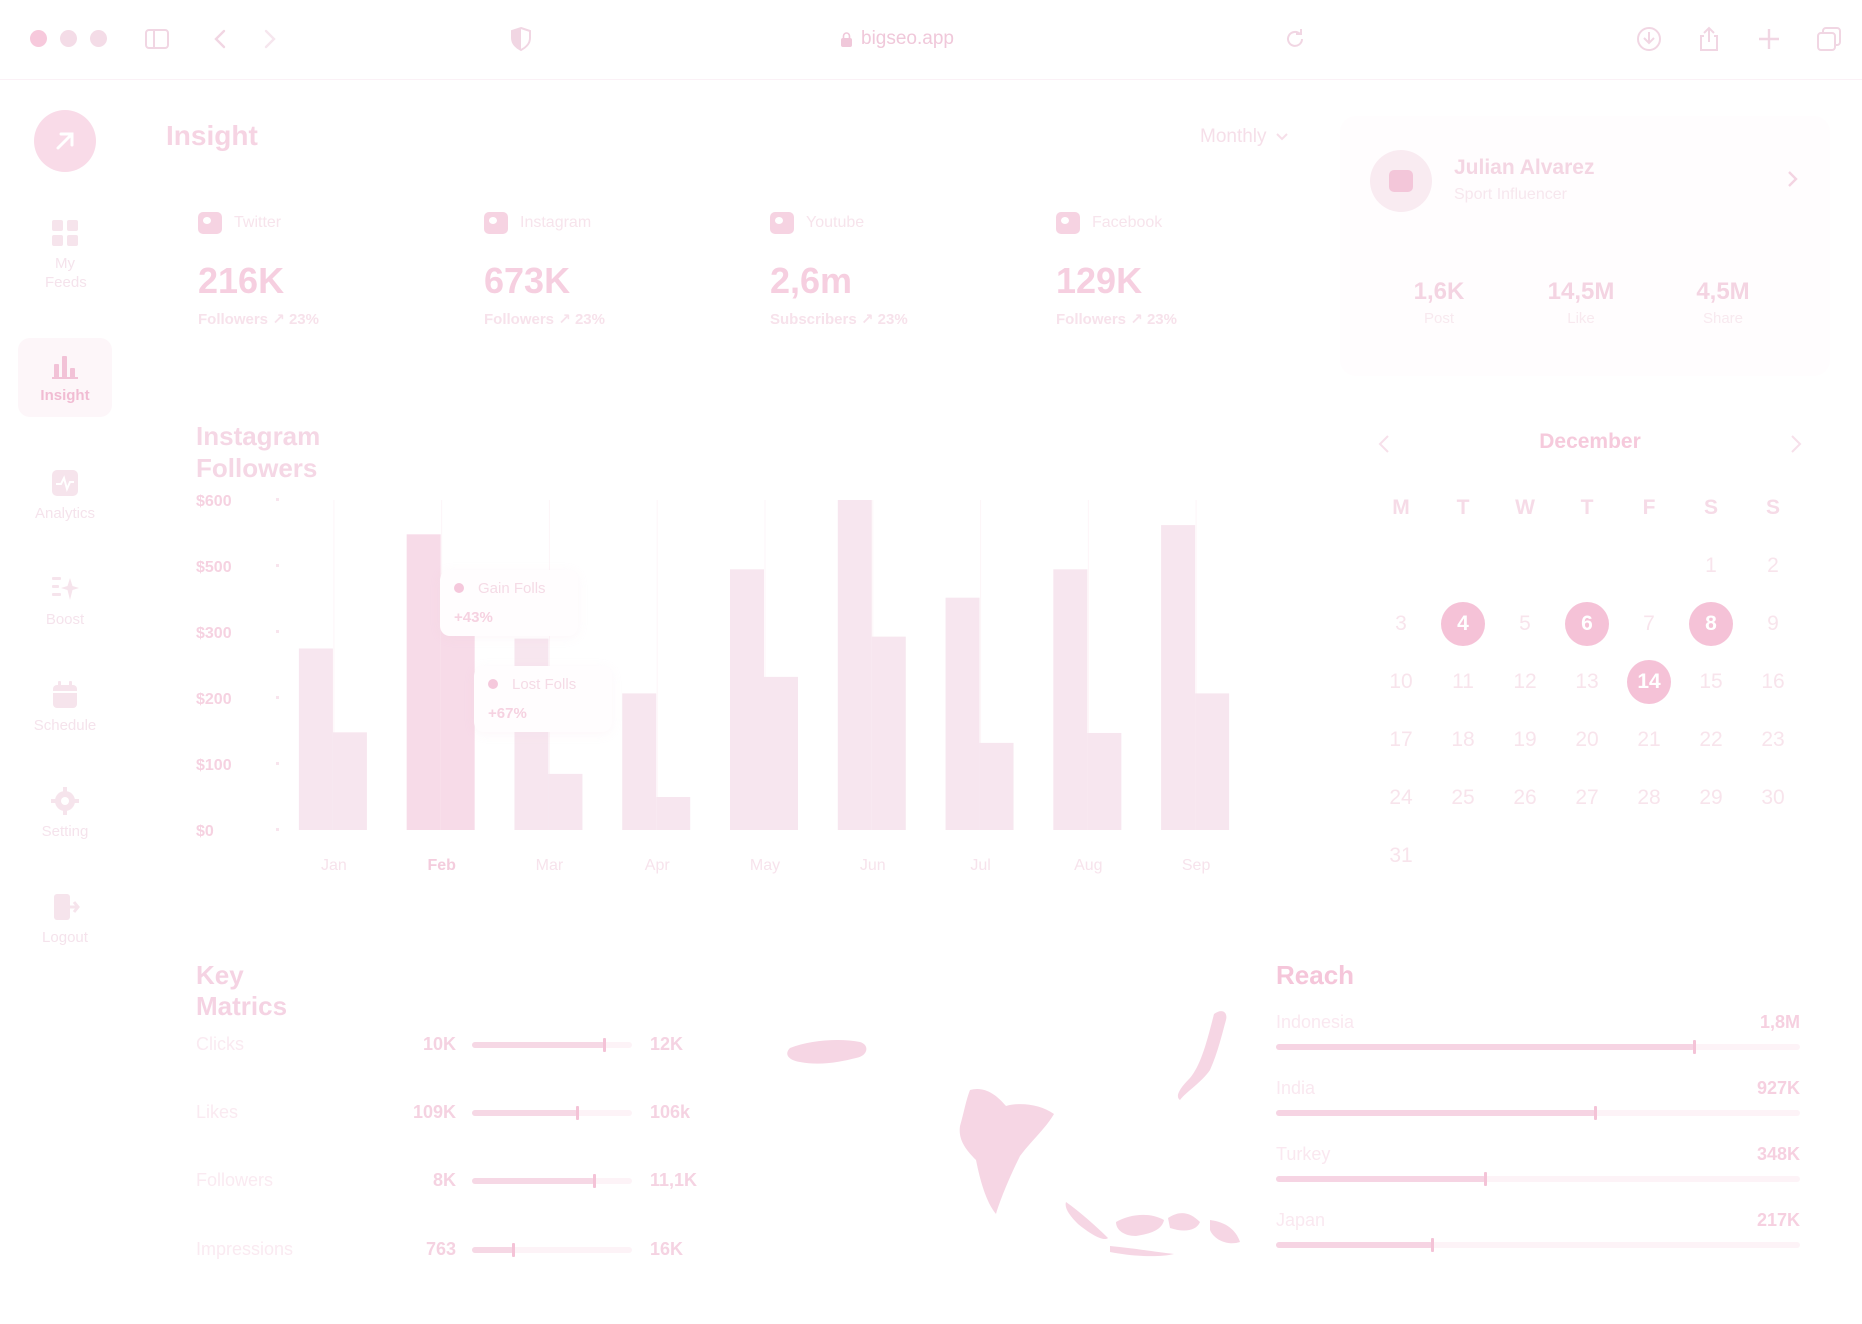  What do you see at coordinates (221, 39) in the screenshot?
I see `back-icon` at bounding box center [221, 39].